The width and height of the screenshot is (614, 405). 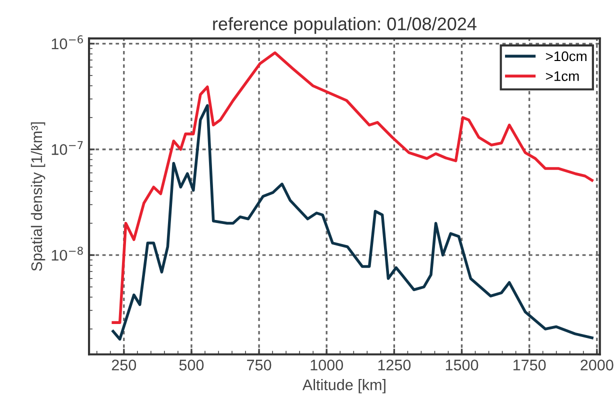 I want to click on chart-title: reference population: 01/08/2024, so click(x=344, y=25).